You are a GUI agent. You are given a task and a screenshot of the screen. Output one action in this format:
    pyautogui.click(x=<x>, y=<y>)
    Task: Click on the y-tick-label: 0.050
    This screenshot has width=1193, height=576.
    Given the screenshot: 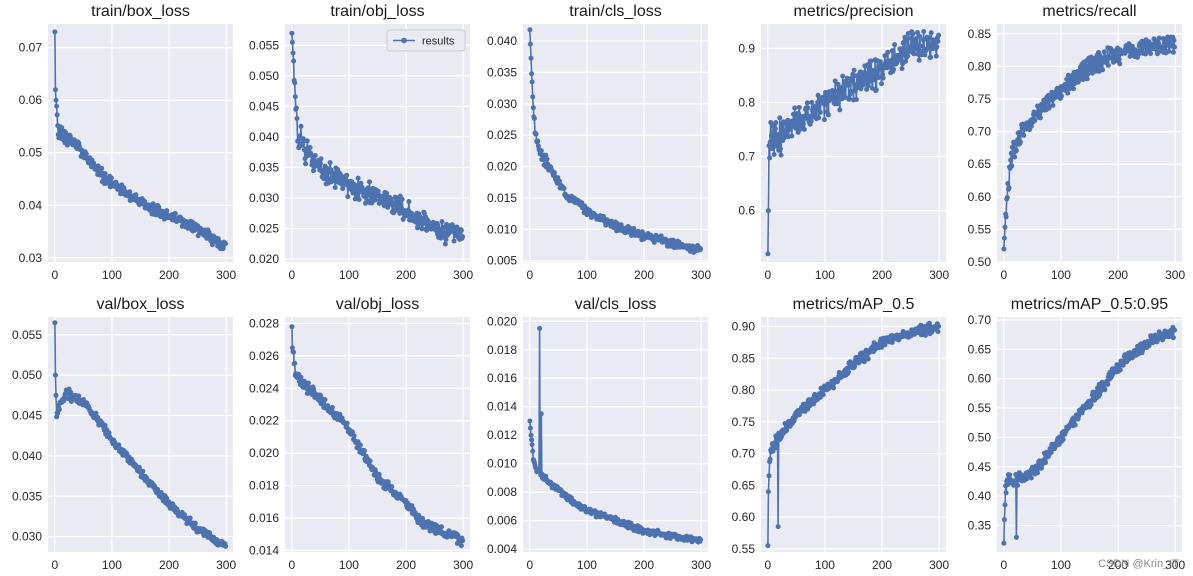 What is the action you would take?
    pyautogui.click(x=27, y=375)
    